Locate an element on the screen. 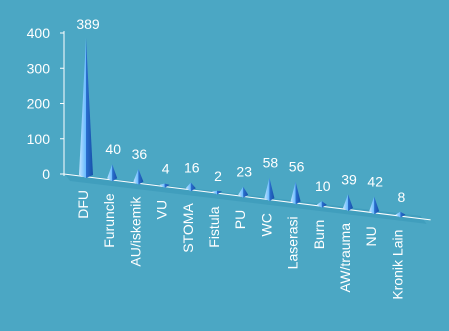 The width and height of the screenshot is (449, 331). x-tick-label: PU is located at coordinates (240, 219).